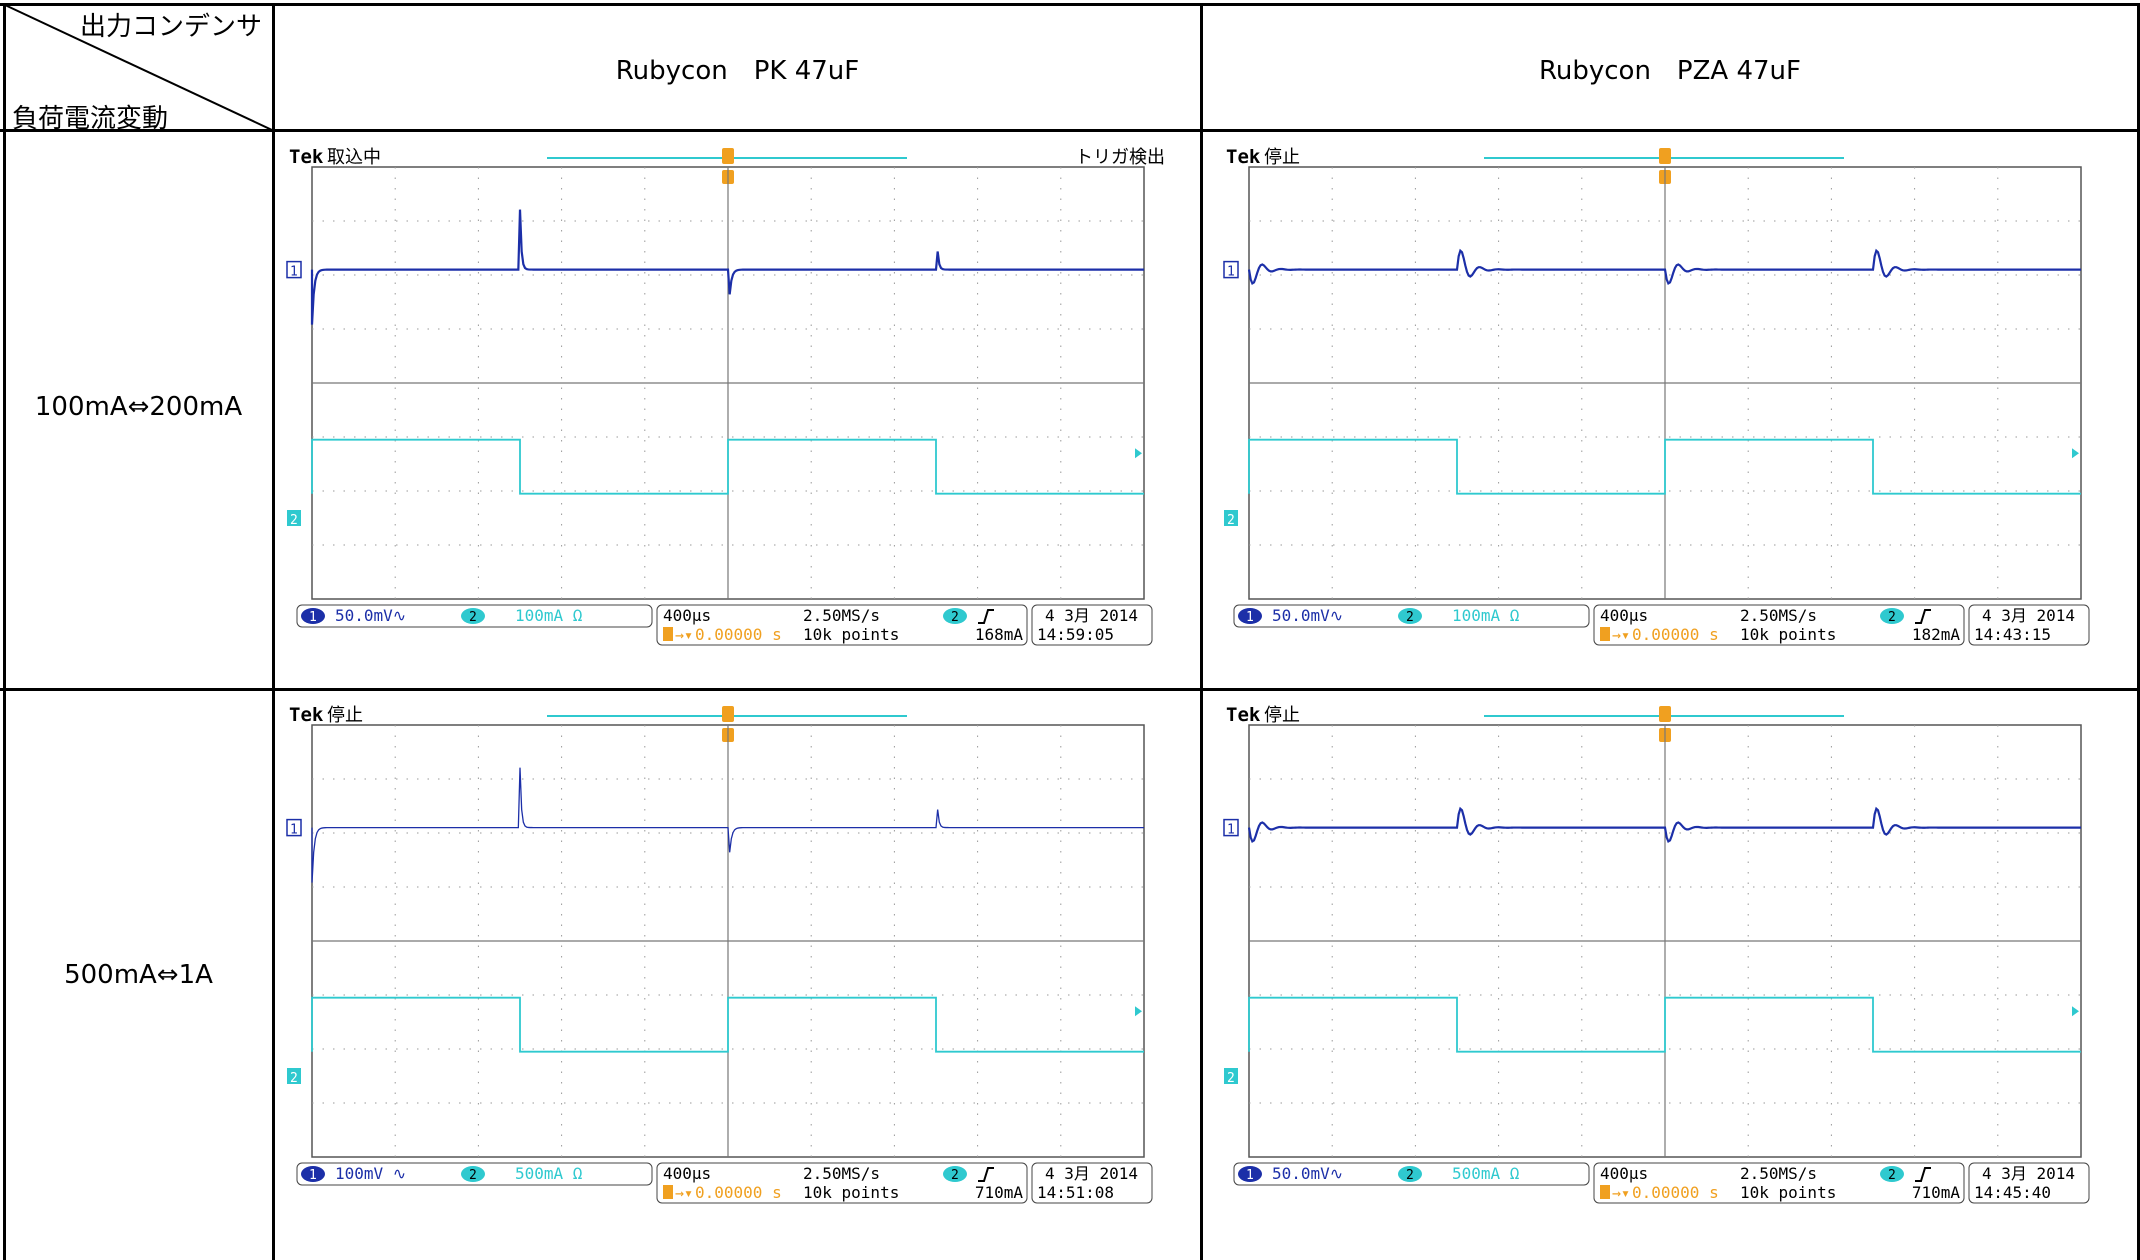 The width and height of the screenshot is (2140, 1260). I want to click on table-header-divider, so click(1070, 130).